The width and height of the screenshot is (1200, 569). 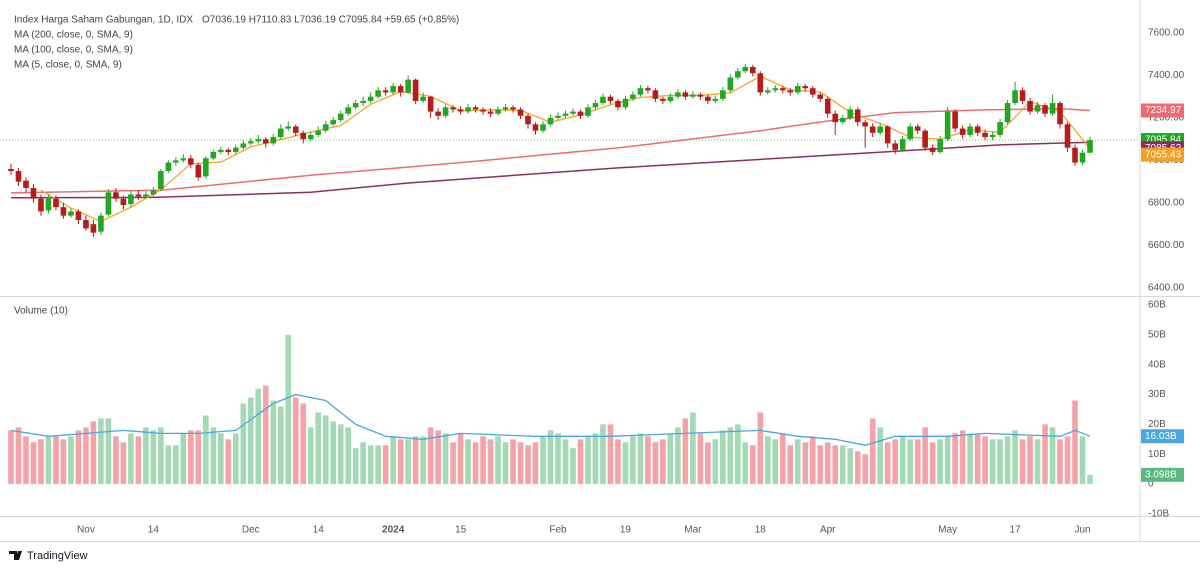 What do you see at coordinates (48, 556) in the screenshot?
I see `brand-logo: TradingView` at bounding box center [48, 556].